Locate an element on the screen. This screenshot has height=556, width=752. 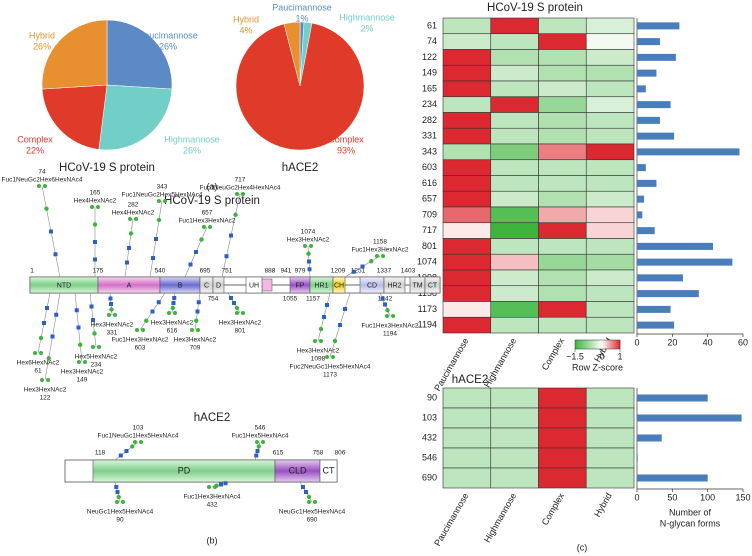
glycan-composition: NeuGc1Hex5HexNAc4 is located at coordinates (120, 512).